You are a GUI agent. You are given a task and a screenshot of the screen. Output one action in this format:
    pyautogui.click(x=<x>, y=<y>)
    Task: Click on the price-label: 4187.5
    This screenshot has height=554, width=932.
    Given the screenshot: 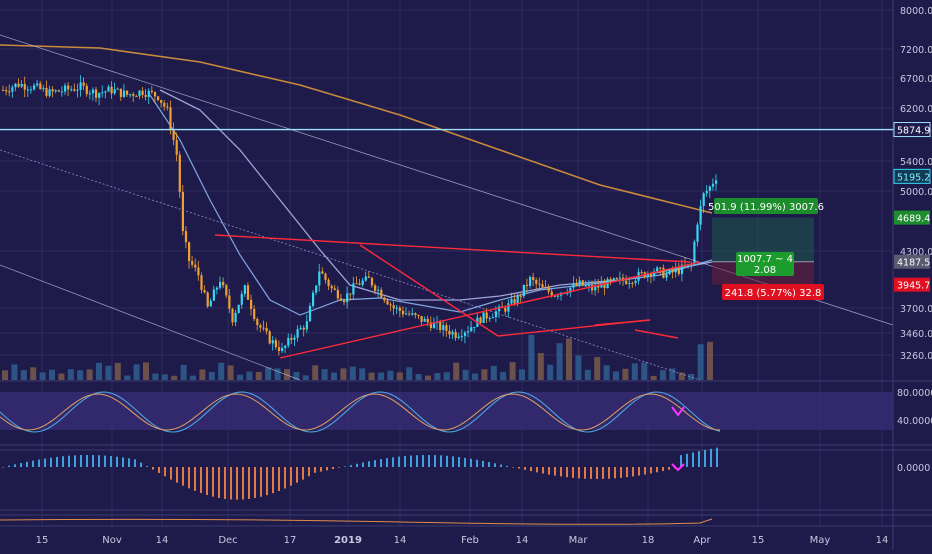 What is the action you would take?
    pyautogui.click(x=913, y=263)
    